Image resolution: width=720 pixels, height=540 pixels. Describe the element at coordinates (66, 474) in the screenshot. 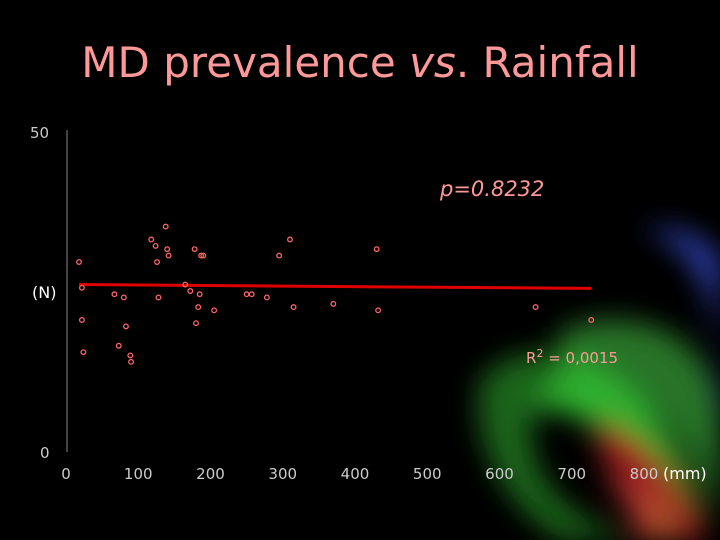

I see `x-tick-0: 0` at that location.